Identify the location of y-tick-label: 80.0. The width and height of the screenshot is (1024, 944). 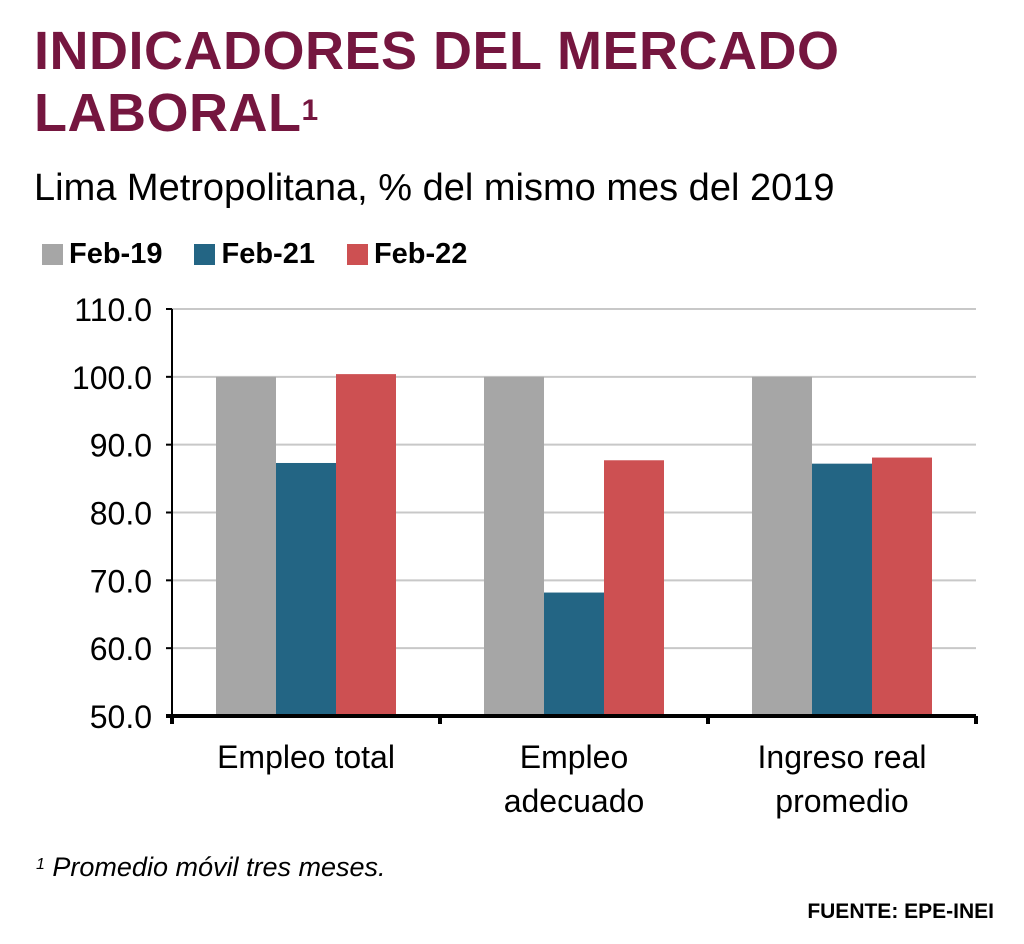
(121, 514).